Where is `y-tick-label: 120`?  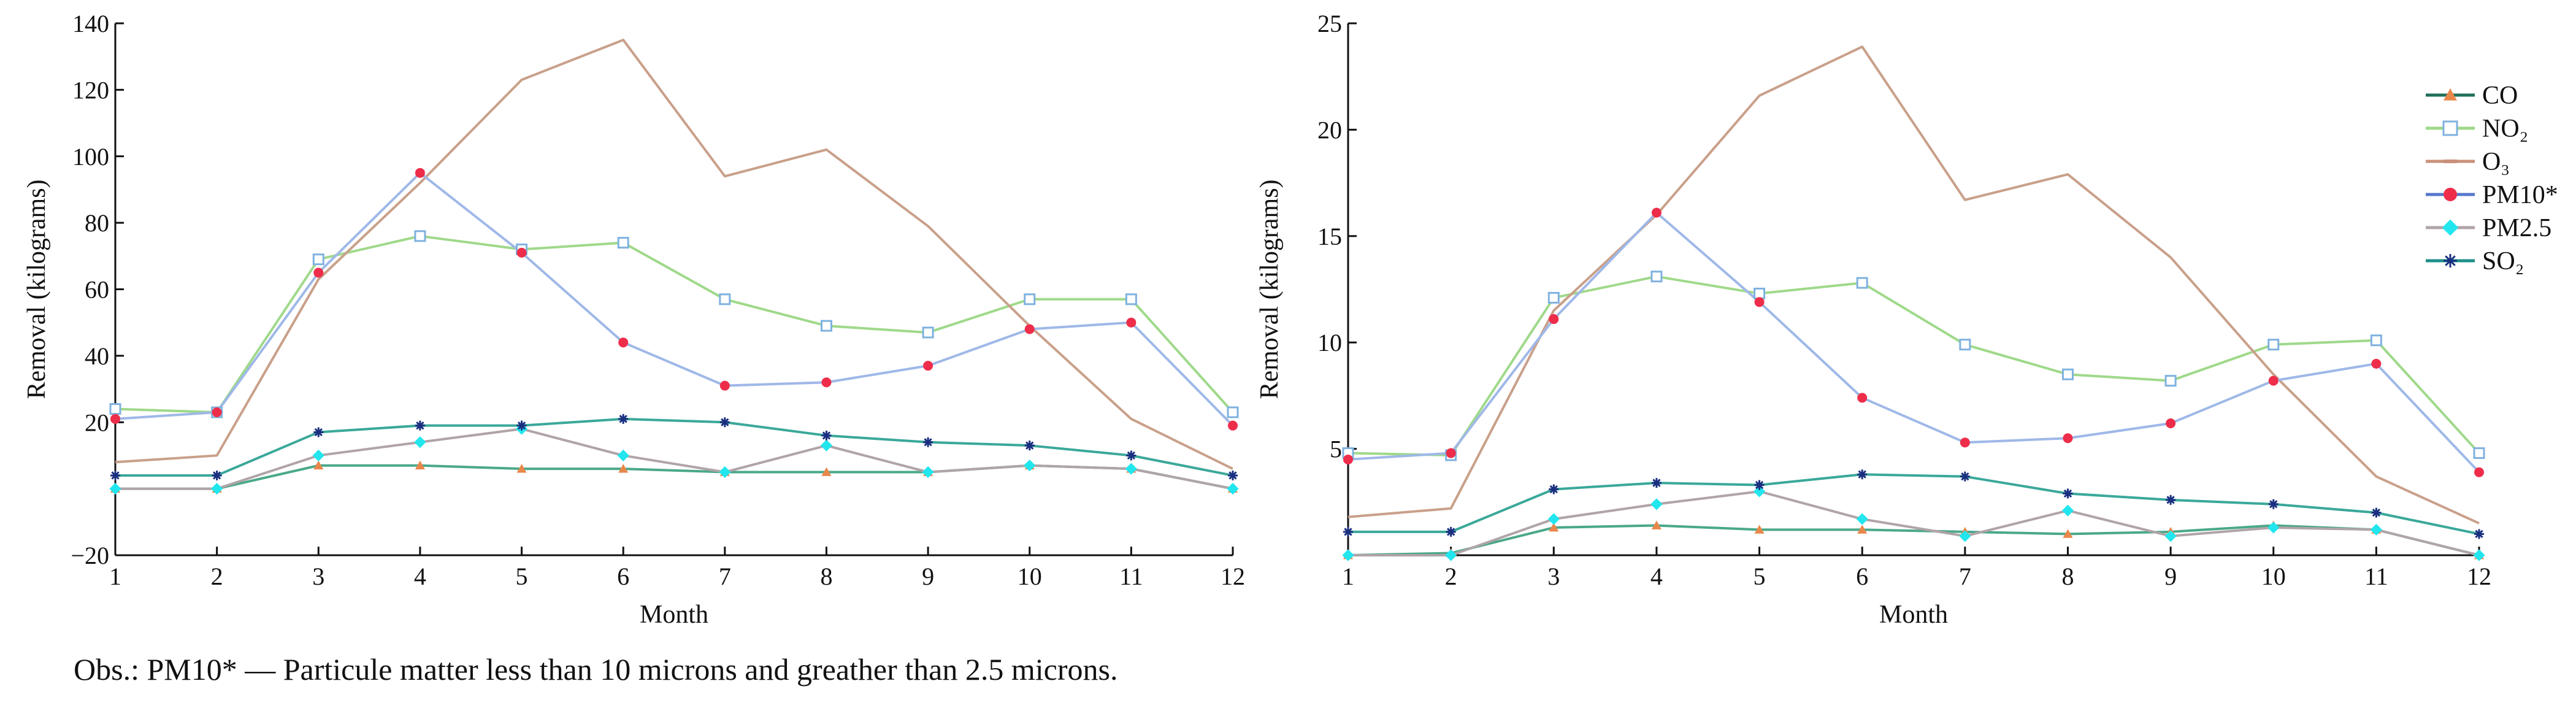 y-tick-label: 120 is located at coordinates (90, 90).